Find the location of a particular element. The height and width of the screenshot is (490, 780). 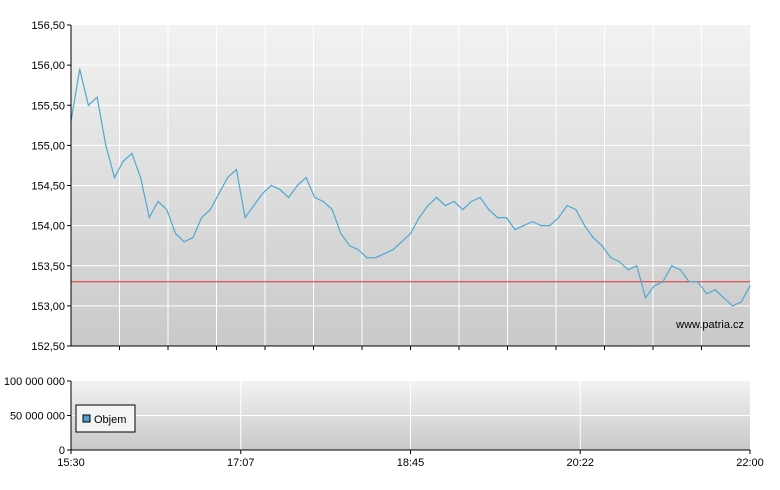

price-y-tick-label: 154,00 is located at coordinates (48, 227).